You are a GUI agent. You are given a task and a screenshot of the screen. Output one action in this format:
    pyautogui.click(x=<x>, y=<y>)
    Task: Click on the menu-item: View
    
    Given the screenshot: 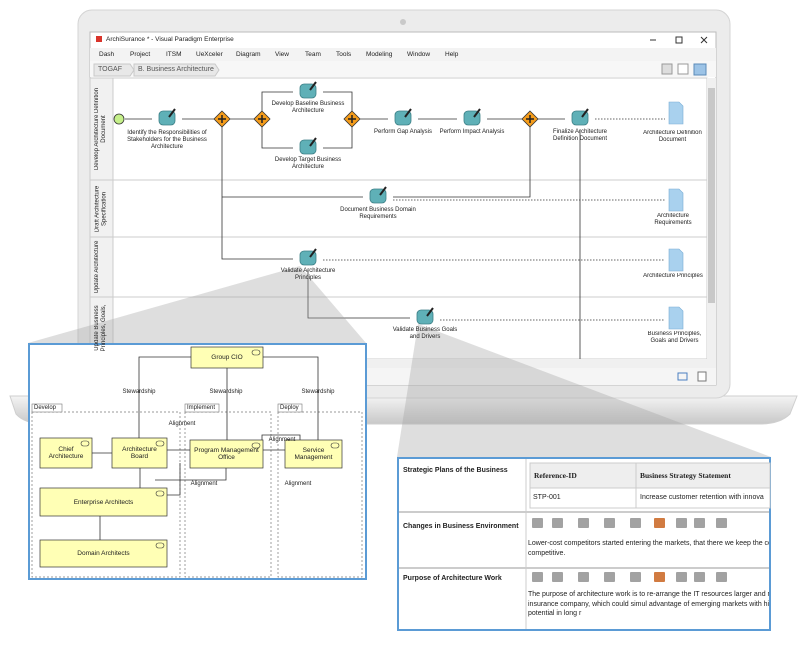 What is the action you would take?
    pyautogui.click(x=282, y=54)
    